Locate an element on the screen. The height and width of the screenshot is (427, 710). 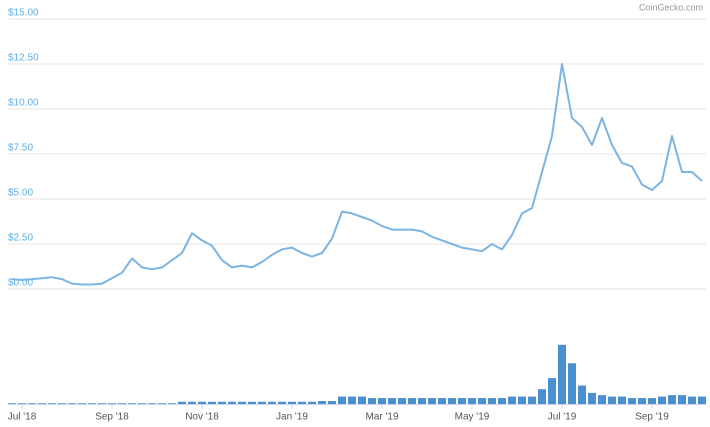
x-tick-label: Sep '18 is located at coordinates (112, 417).